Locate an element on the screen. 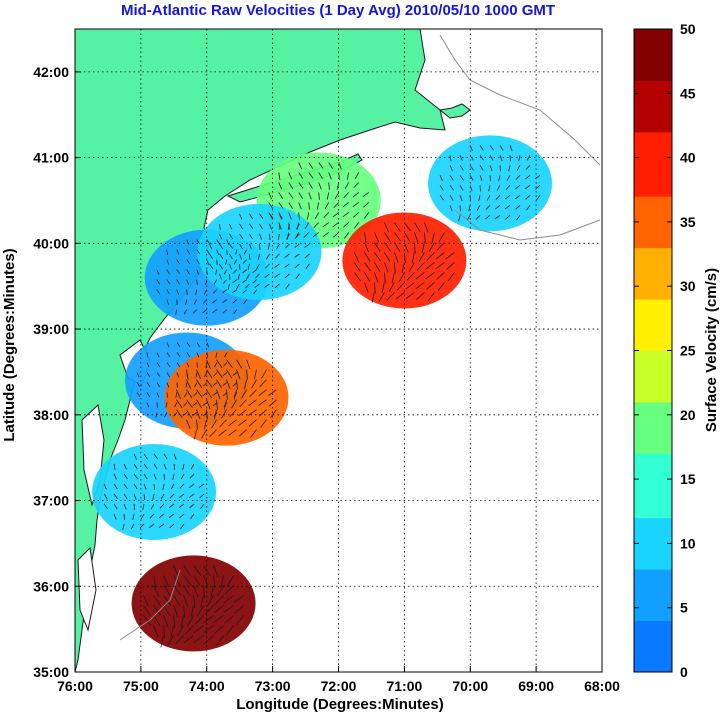 The image size is (724, 714). colorbar-tick-label: 10 is located at coordinates (688, 543).